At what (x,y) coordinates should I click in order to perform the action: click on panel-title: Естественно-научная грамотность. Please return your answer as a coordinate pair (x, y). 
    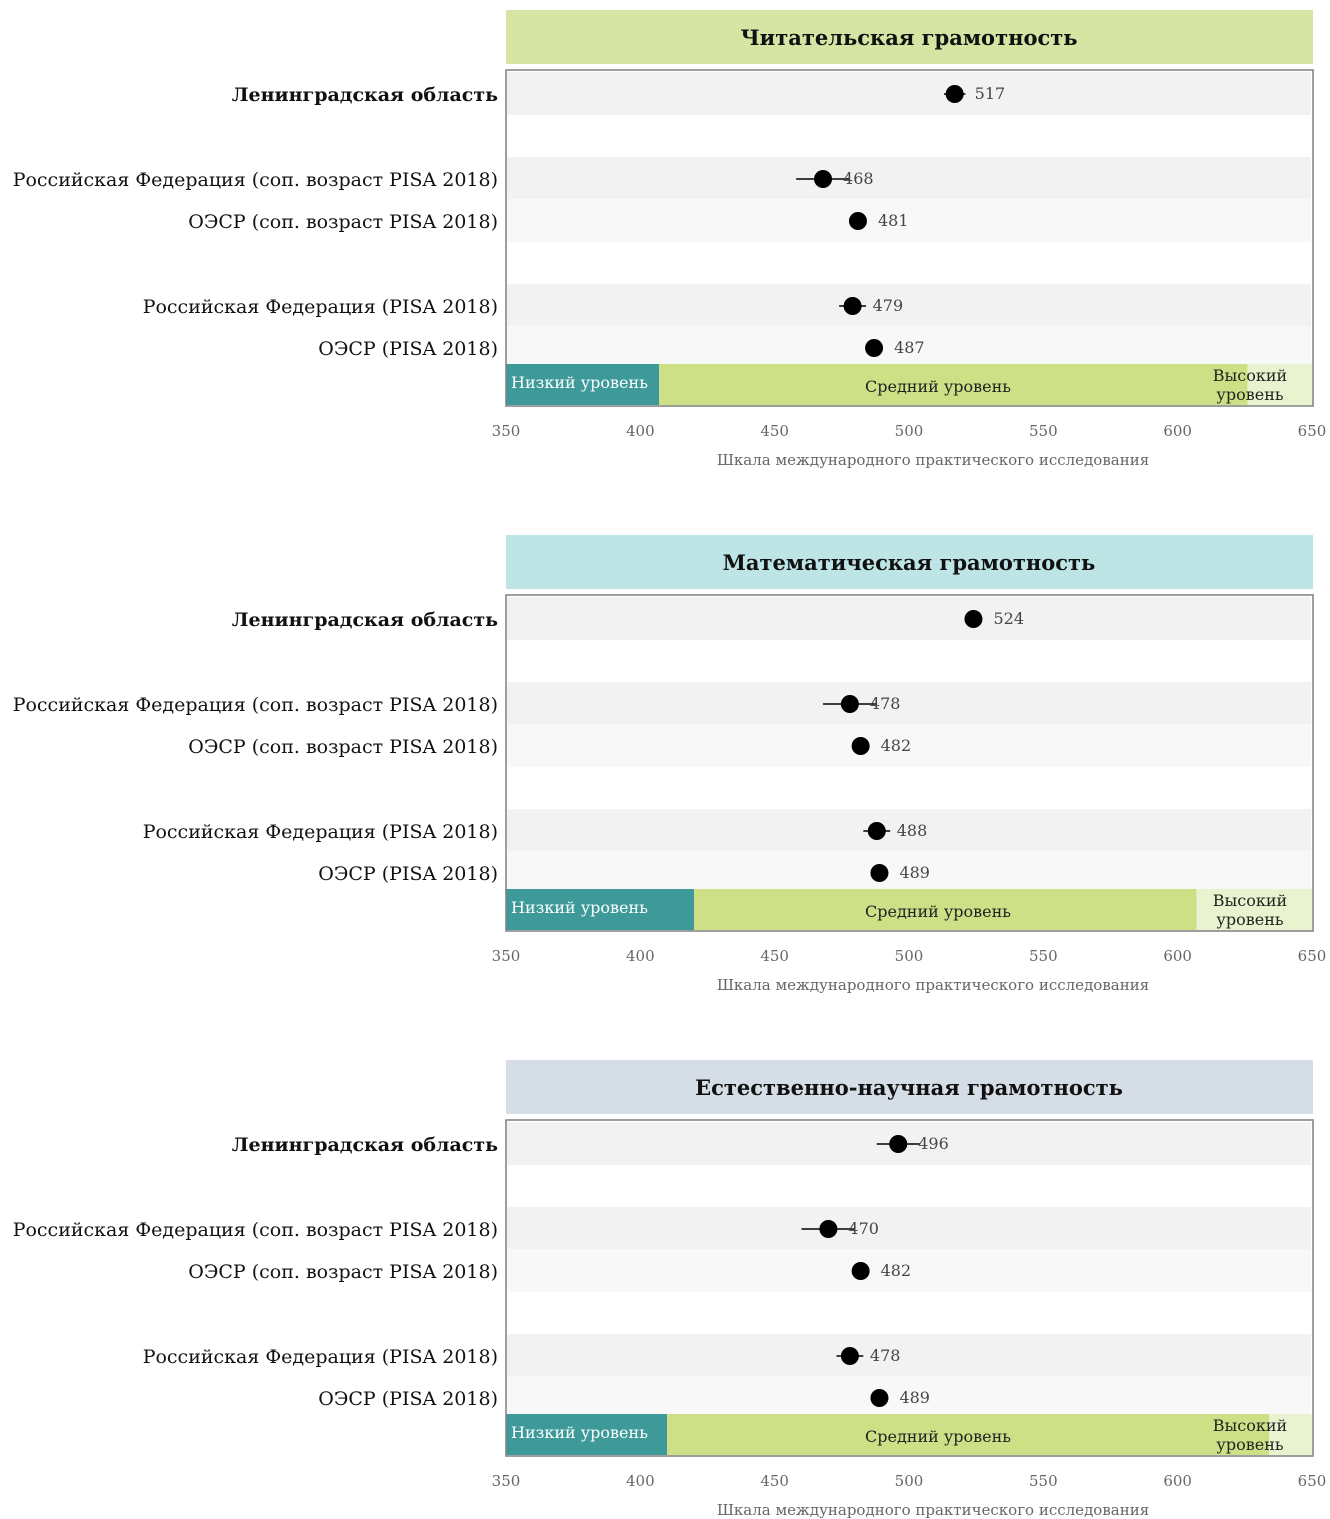
    Looking at the image, I should click on (909, 1087).